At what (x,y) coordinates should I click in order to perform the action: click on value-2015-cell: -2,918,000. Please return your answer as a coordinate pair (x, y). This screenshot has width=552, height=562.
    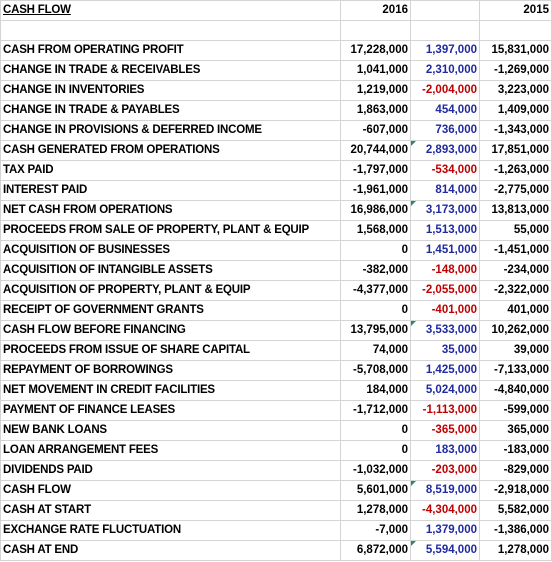
    Looking at the image, I should click on (515, 490).